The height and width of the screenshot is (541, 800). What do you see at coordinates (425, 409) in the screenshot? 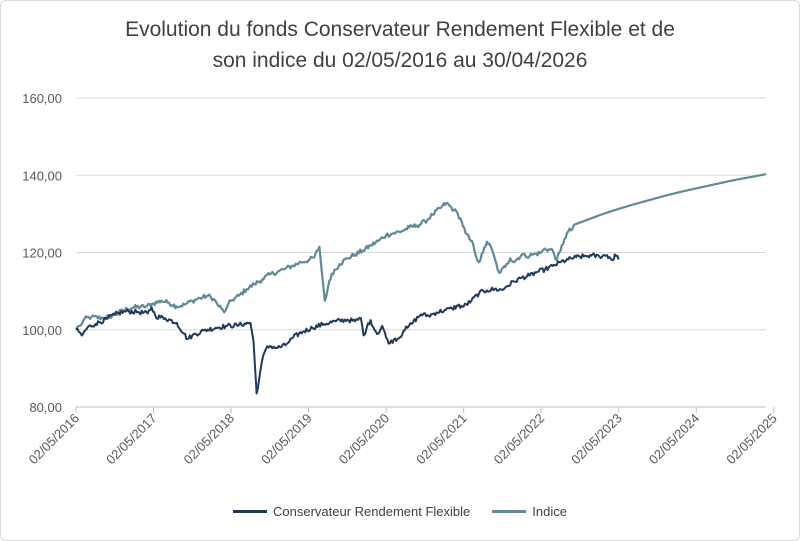
I see `x-axis` at bounding box center [425, 409].